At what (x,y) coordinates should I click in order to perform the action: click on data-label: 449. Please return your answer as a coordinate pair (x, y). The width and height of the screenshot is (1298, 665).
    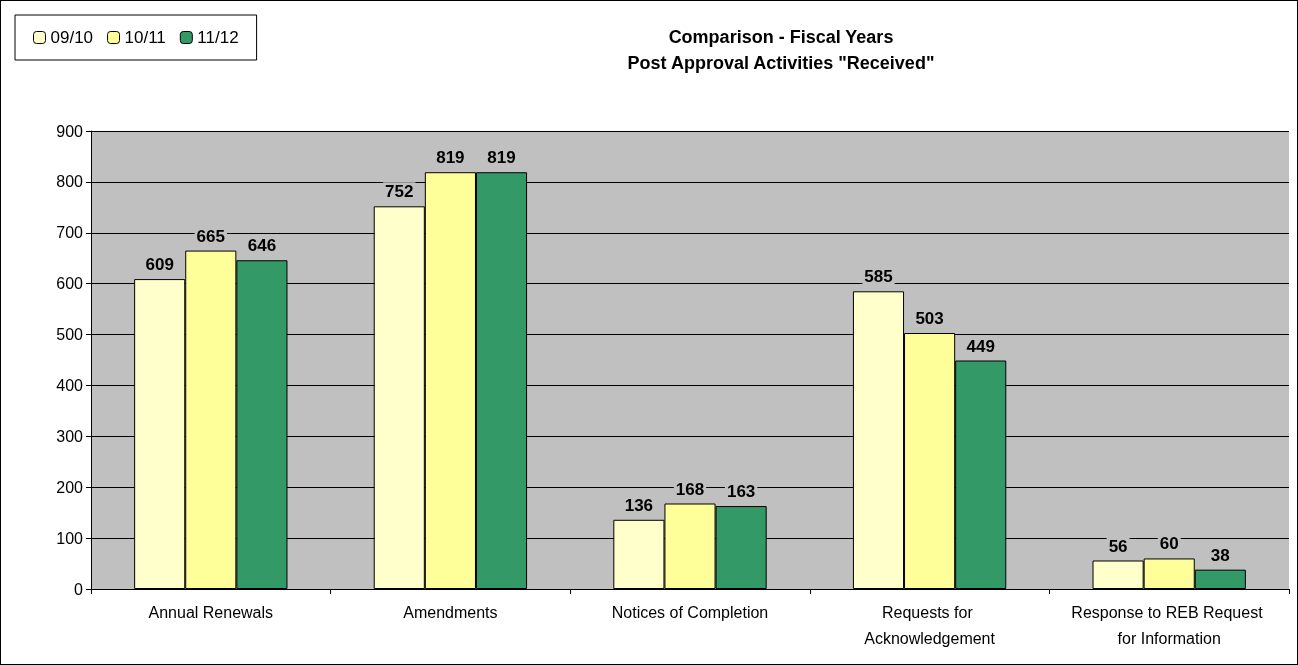
    Looking at the image, I should click on (980, 346).